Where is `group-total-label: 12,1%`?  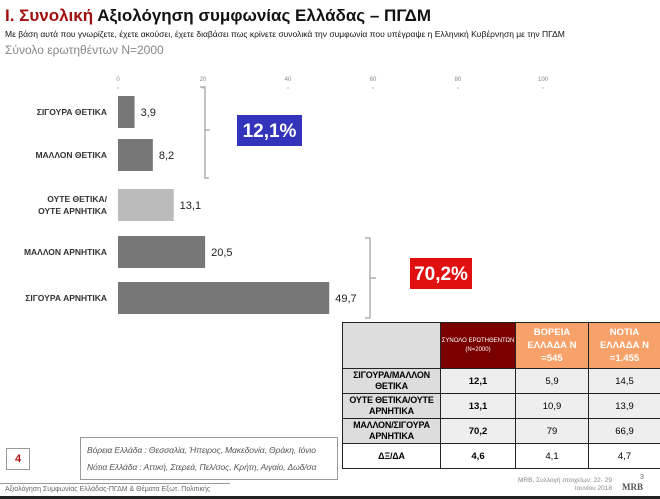
group-total-label: 12,1% is located at coordinates (270, 131).